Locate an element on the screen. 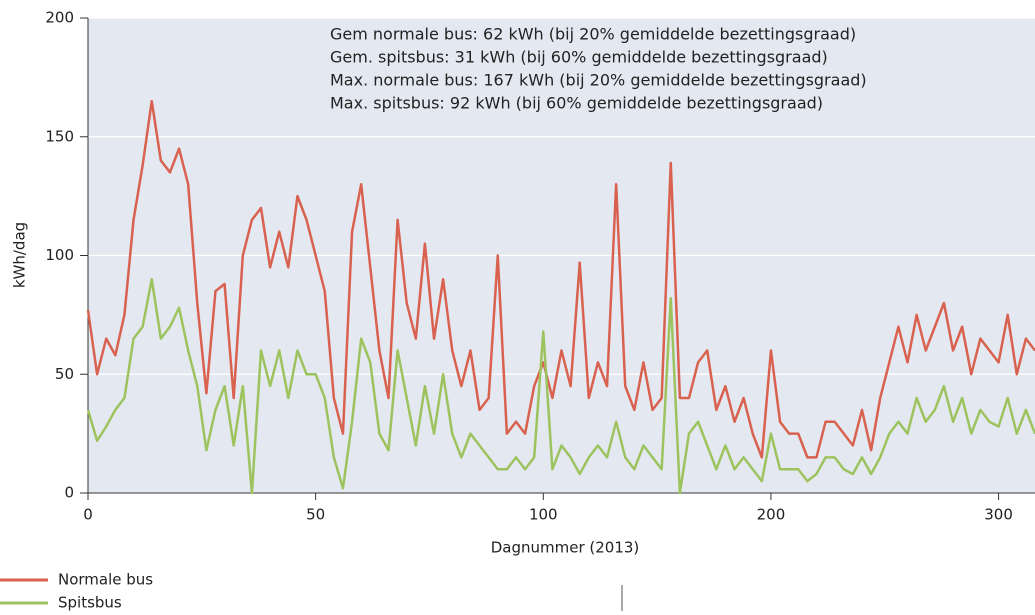  y-tick-label: 0 is located at coordinates (69, 493).